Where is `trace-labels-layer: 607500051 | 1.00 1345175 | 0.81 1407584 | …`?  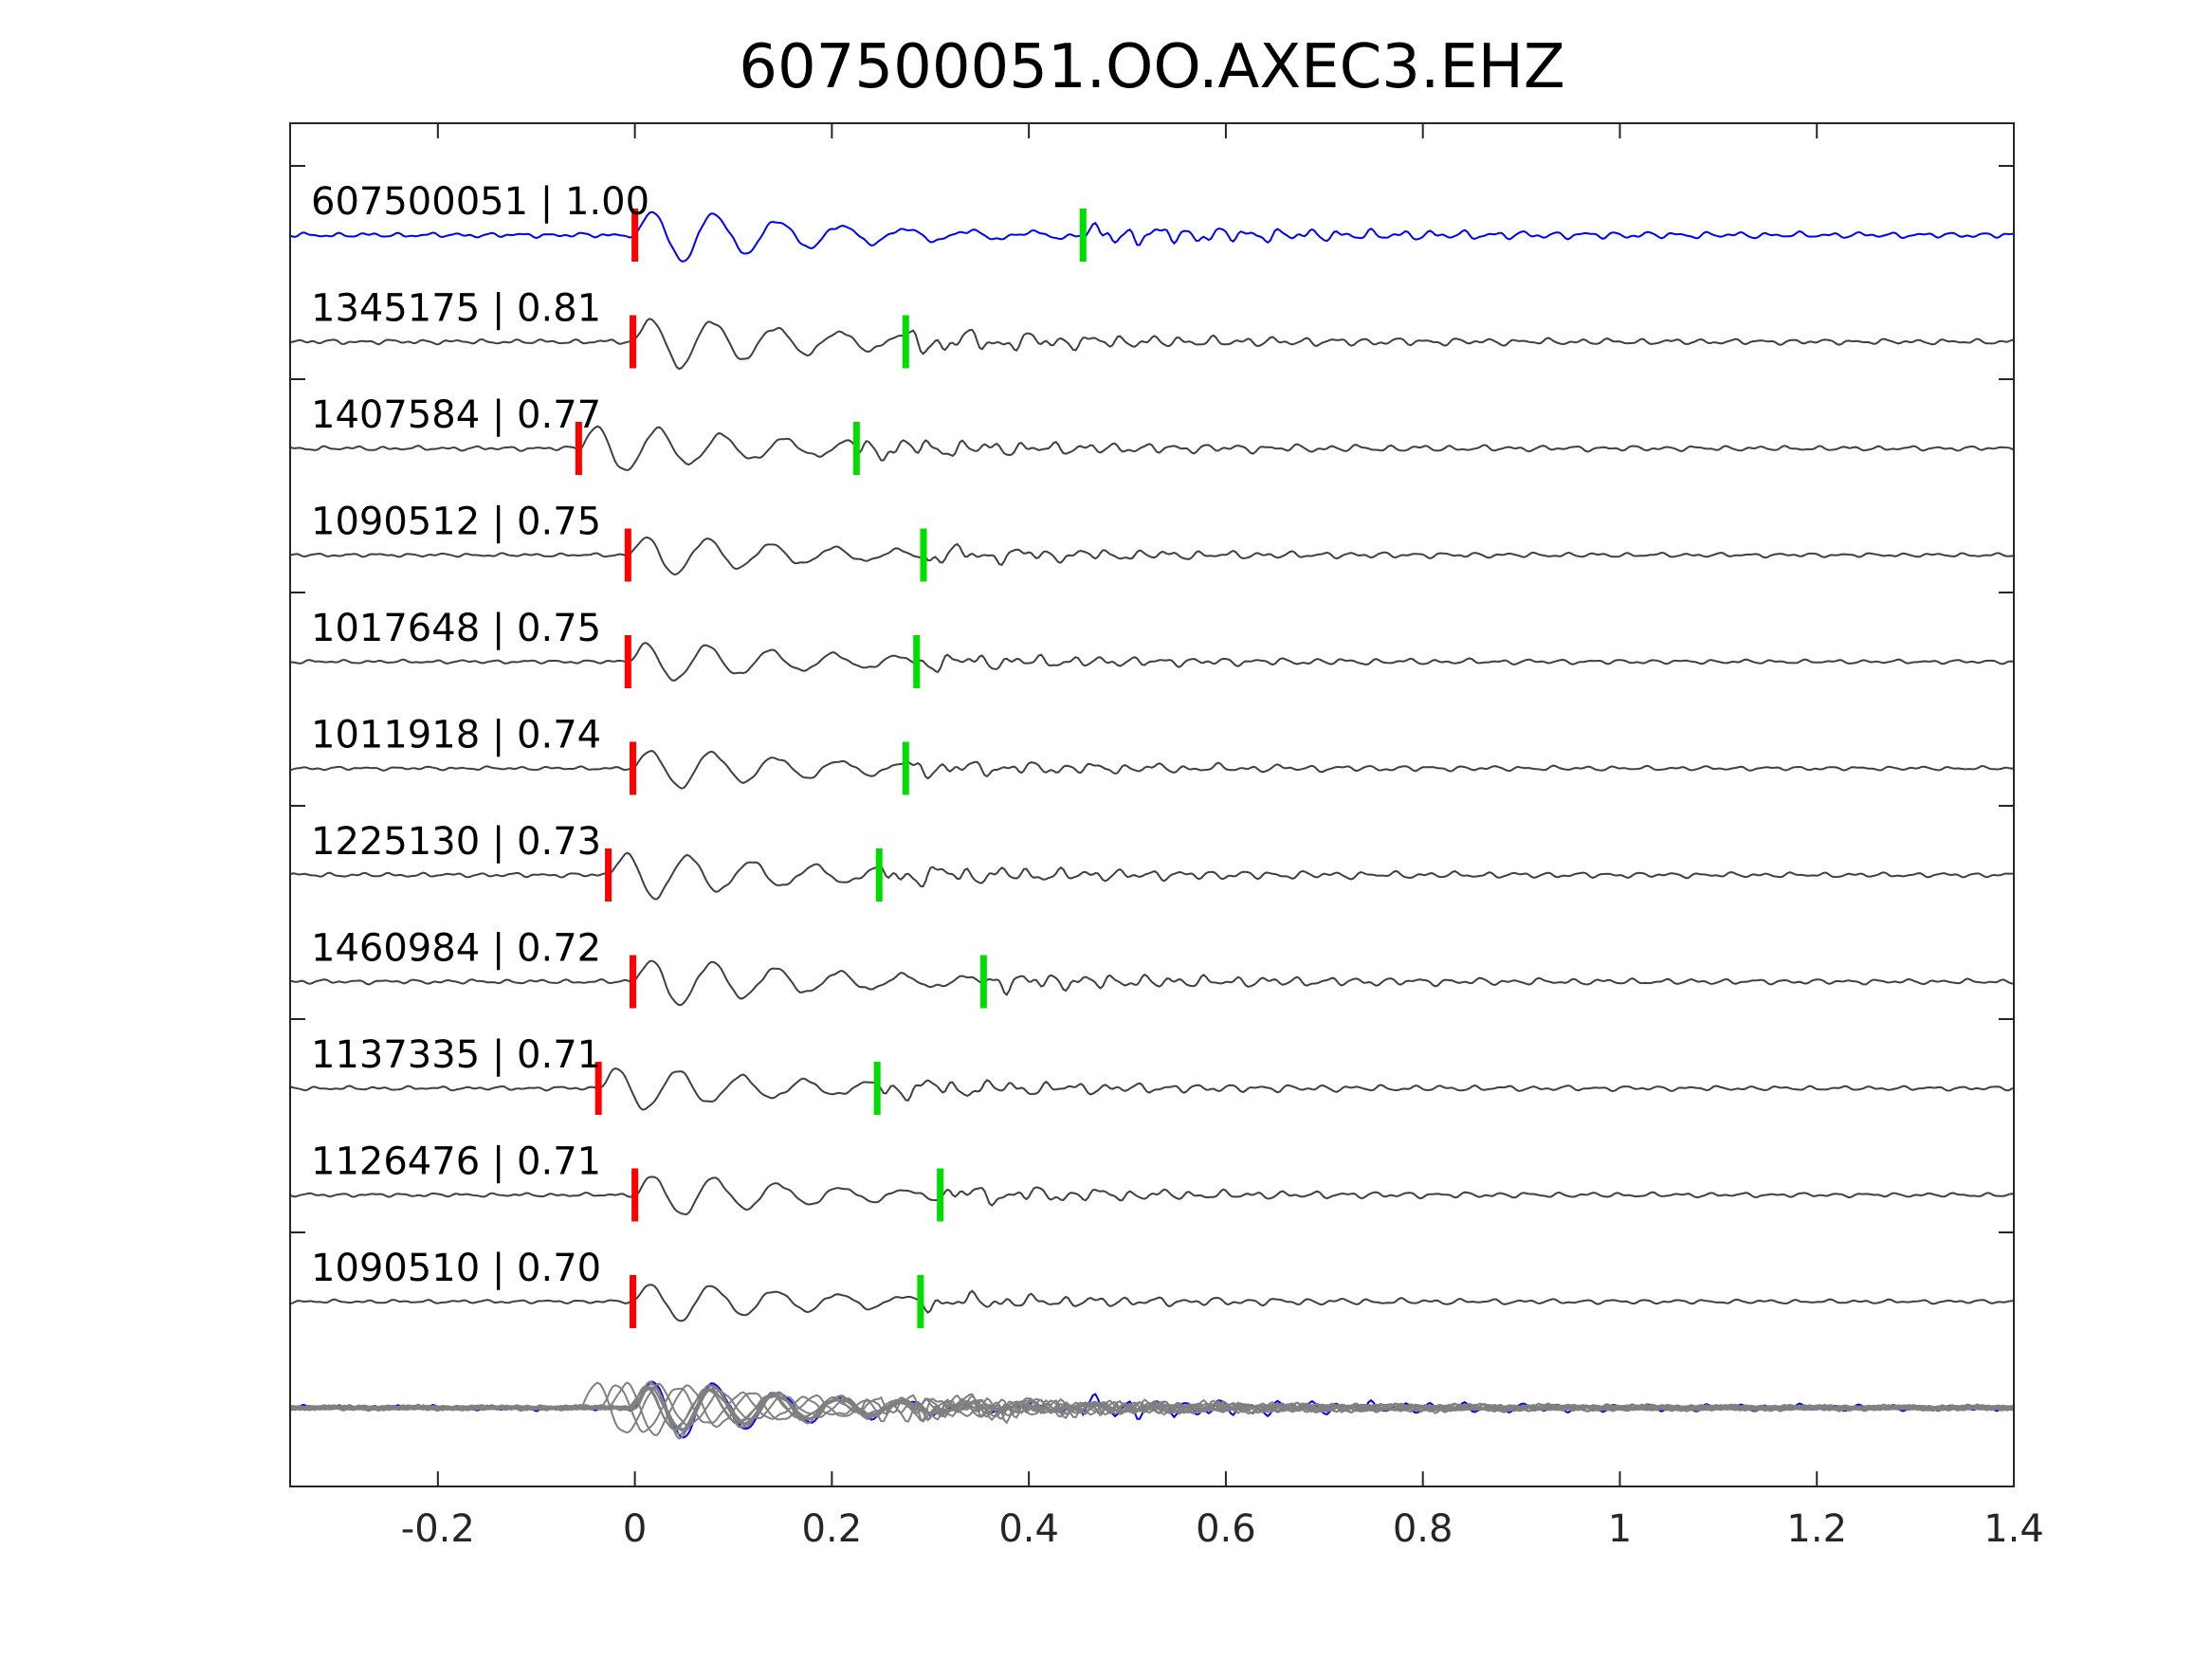 trace-labels-layer: 607500051 | 1.00 1345175 | 0.81 1407584 | … is located at coordinates (480, 735).